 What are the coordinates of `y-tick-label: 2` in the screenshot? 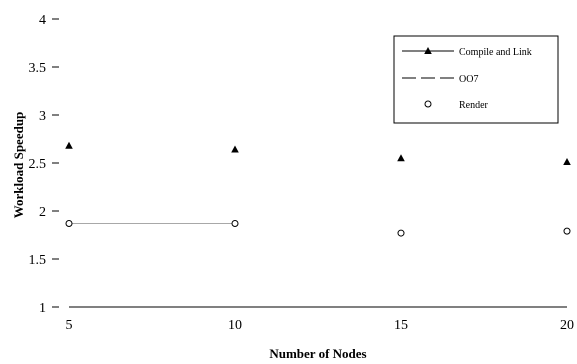 It's located at (42, 212).